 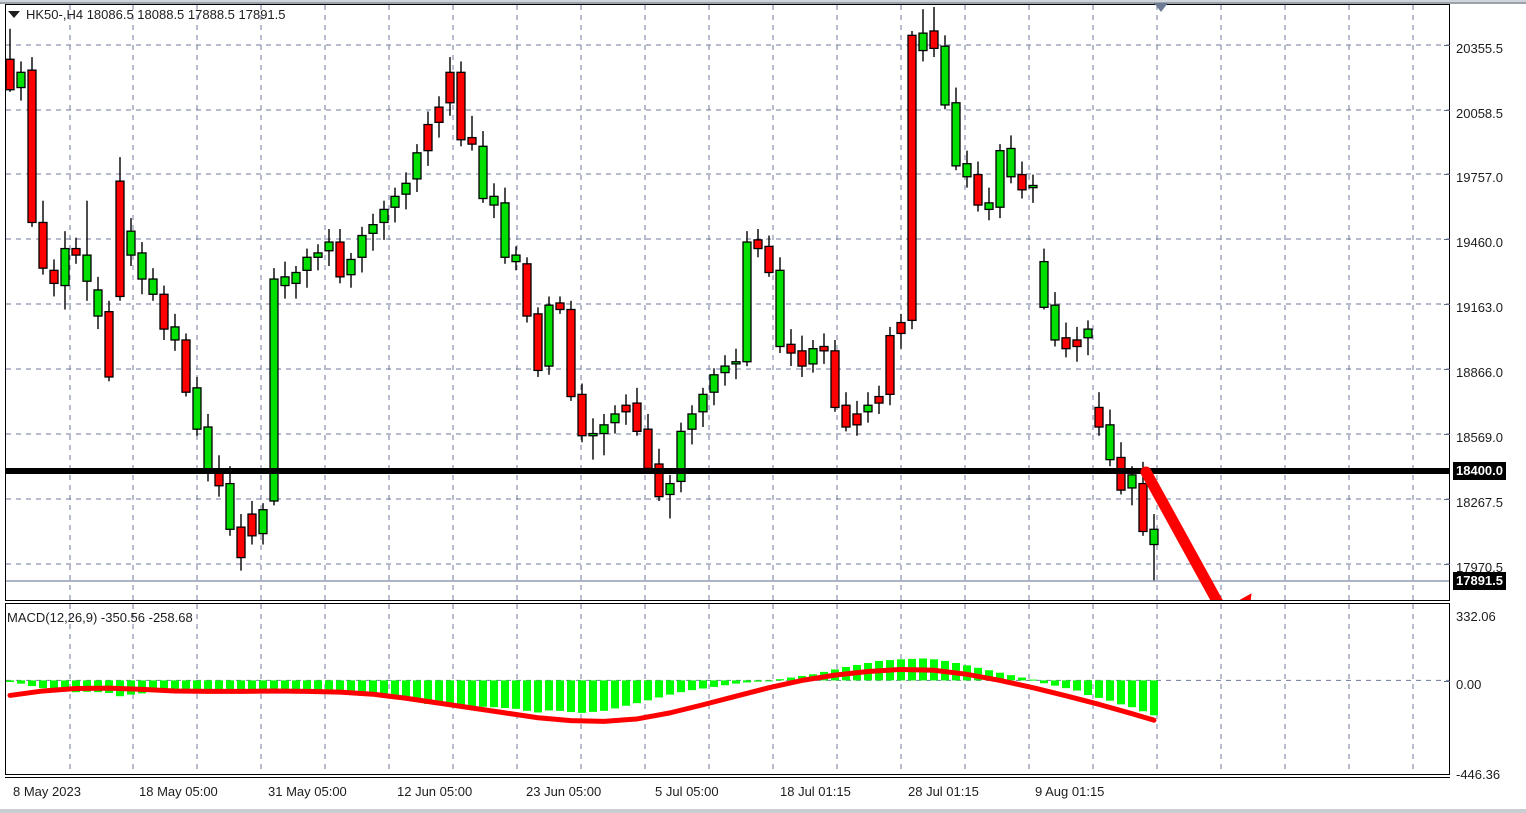 What do you see at coordinates (1447, 304) in the screenshot?
I see `price-axis-tick` at bounding box center [1447, 304].